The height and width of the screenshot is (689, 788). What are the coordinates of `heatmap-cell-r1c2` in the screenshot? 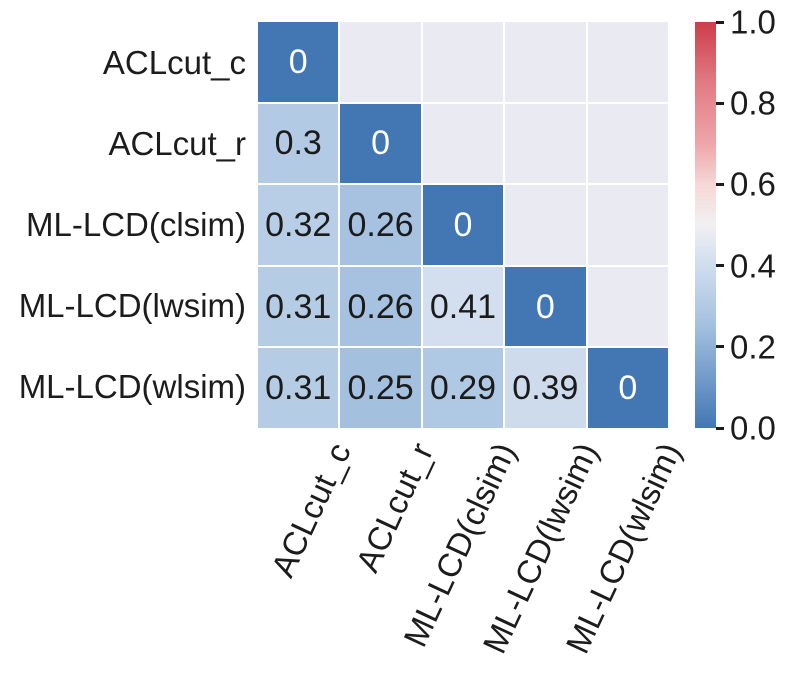 It's located at (463, 143).